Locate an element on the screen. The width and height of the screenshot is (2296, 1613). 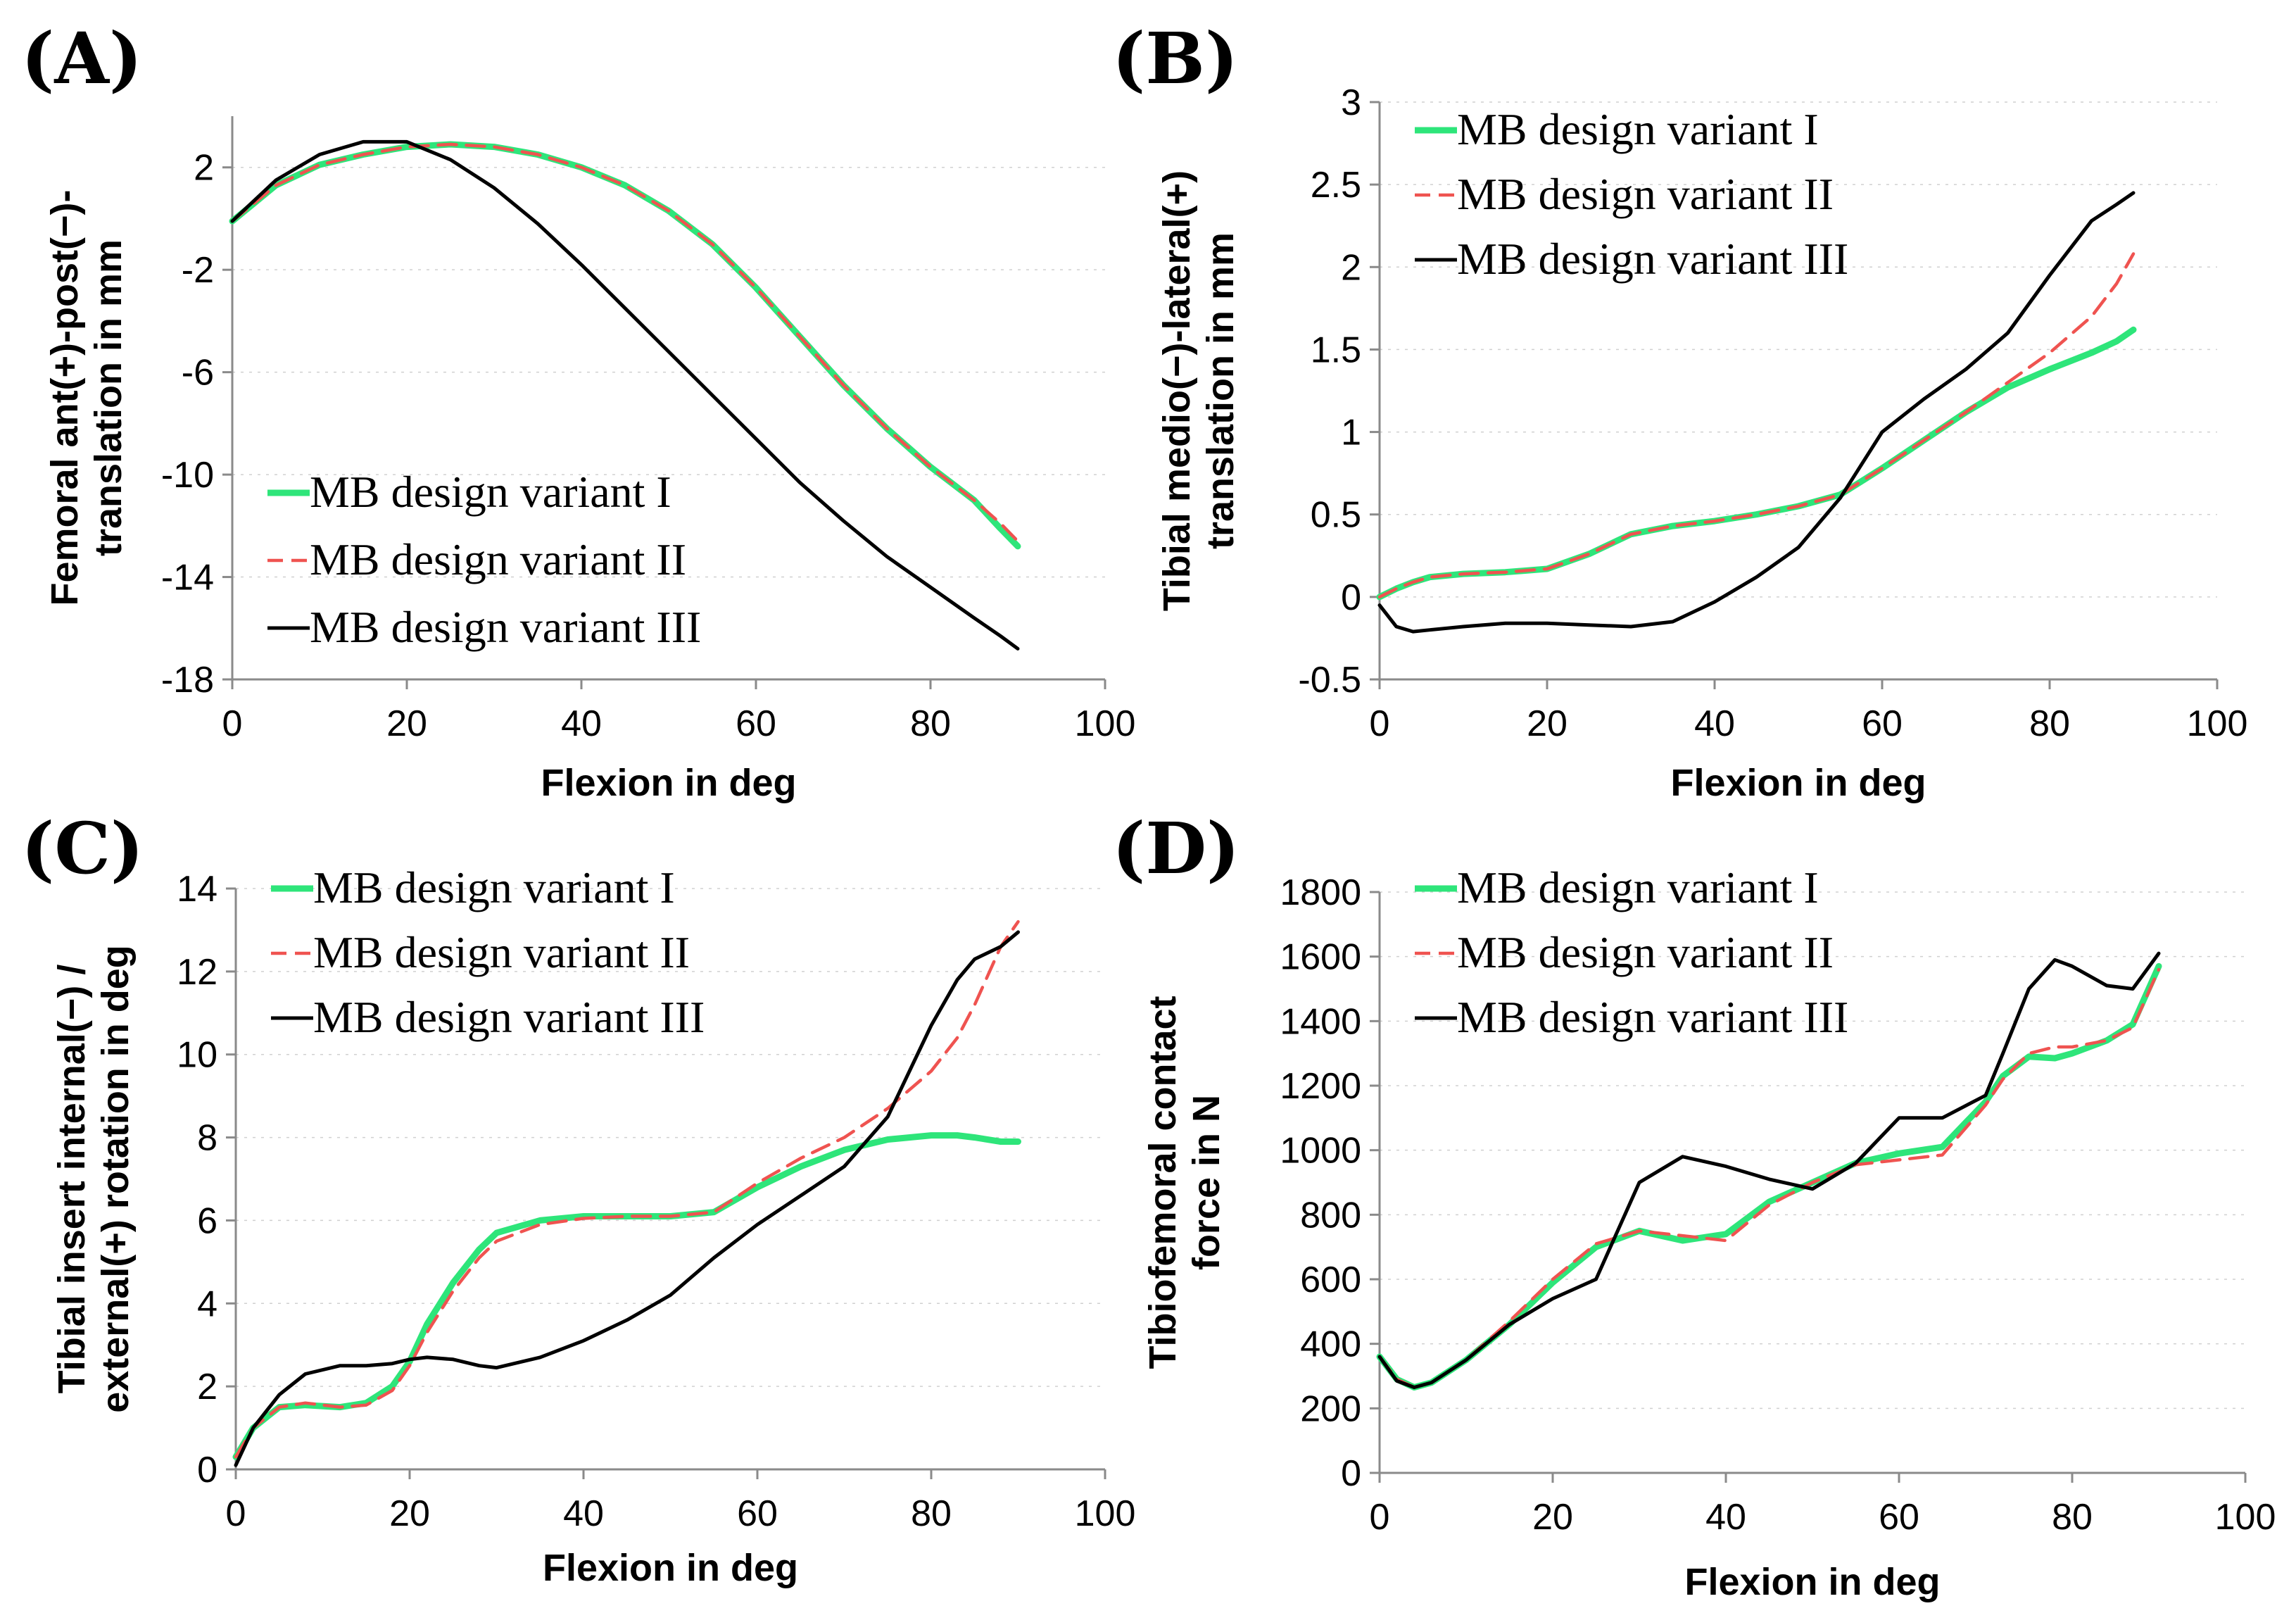
panel-label: (B) is located at coordinates (1175, 58).